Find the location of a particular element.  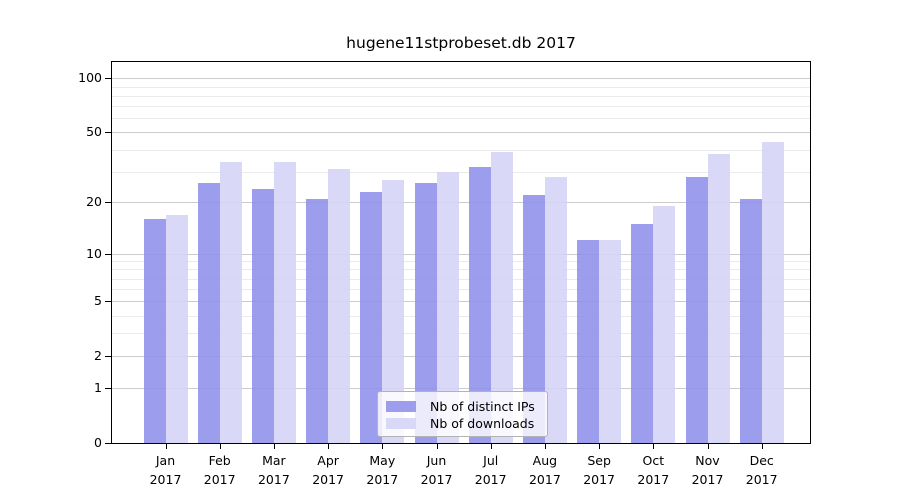

bar-distinct-ips-mar is located at coordinates (262, 315).